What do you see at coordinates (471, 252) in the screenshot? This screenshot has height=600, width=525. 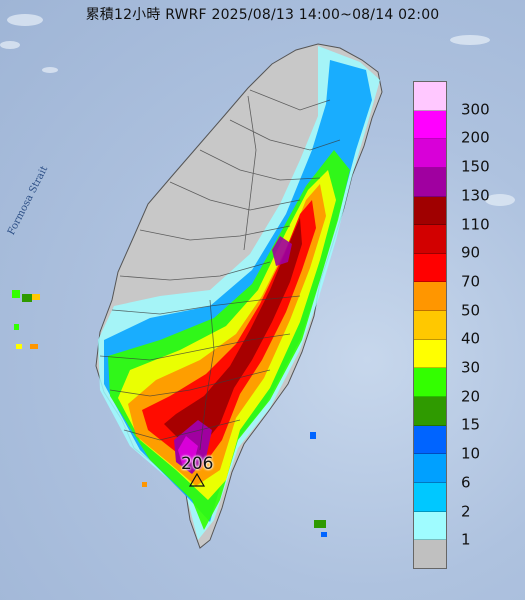 I see `legend-label: 90` at bounding box center [471, 252].